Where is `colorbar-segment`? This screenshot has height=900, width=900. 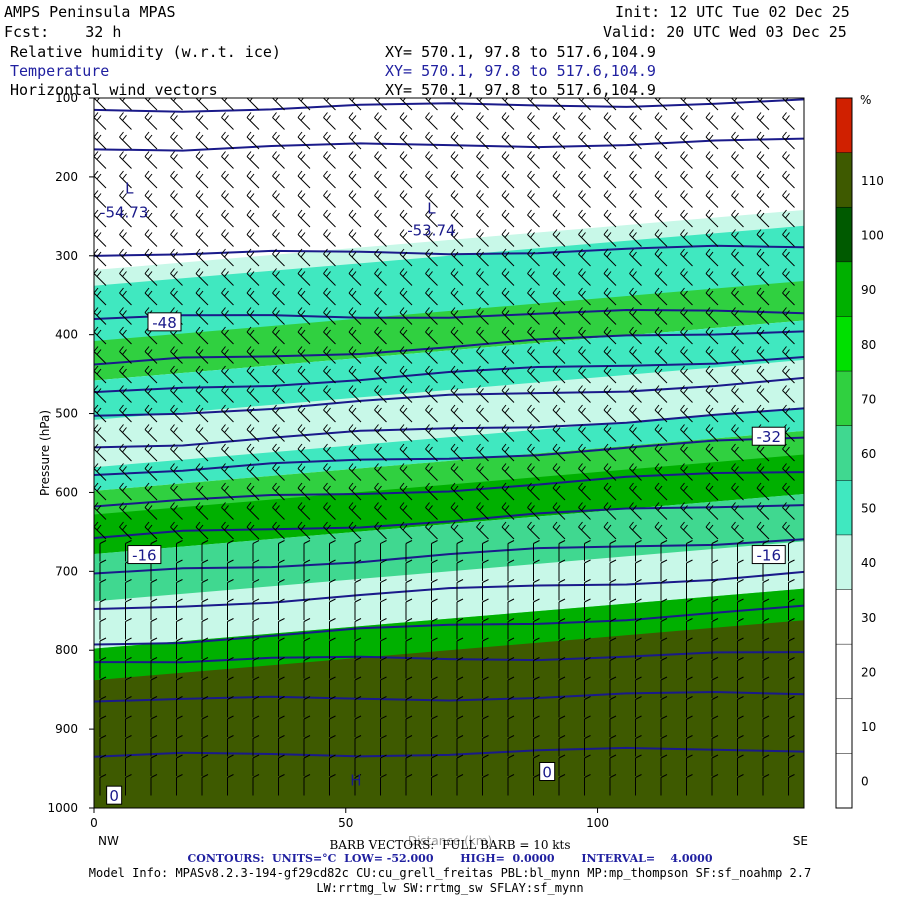
colorbar-segment is located at coordinates (844, 453).